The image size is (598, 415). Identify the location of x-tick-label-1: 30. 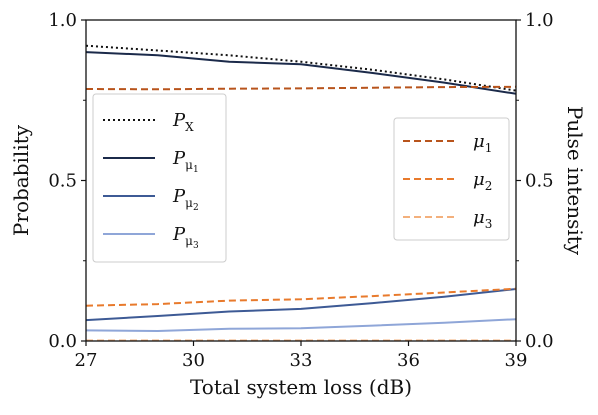
(193, 360).